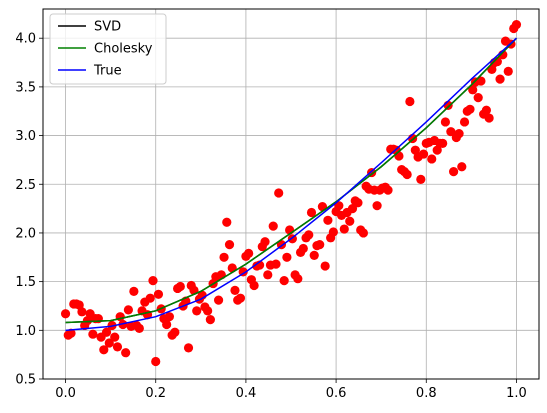 This screenshot has height=413, width=547. I want to click on legend: SVD Cholesky True, so click(108, 49).